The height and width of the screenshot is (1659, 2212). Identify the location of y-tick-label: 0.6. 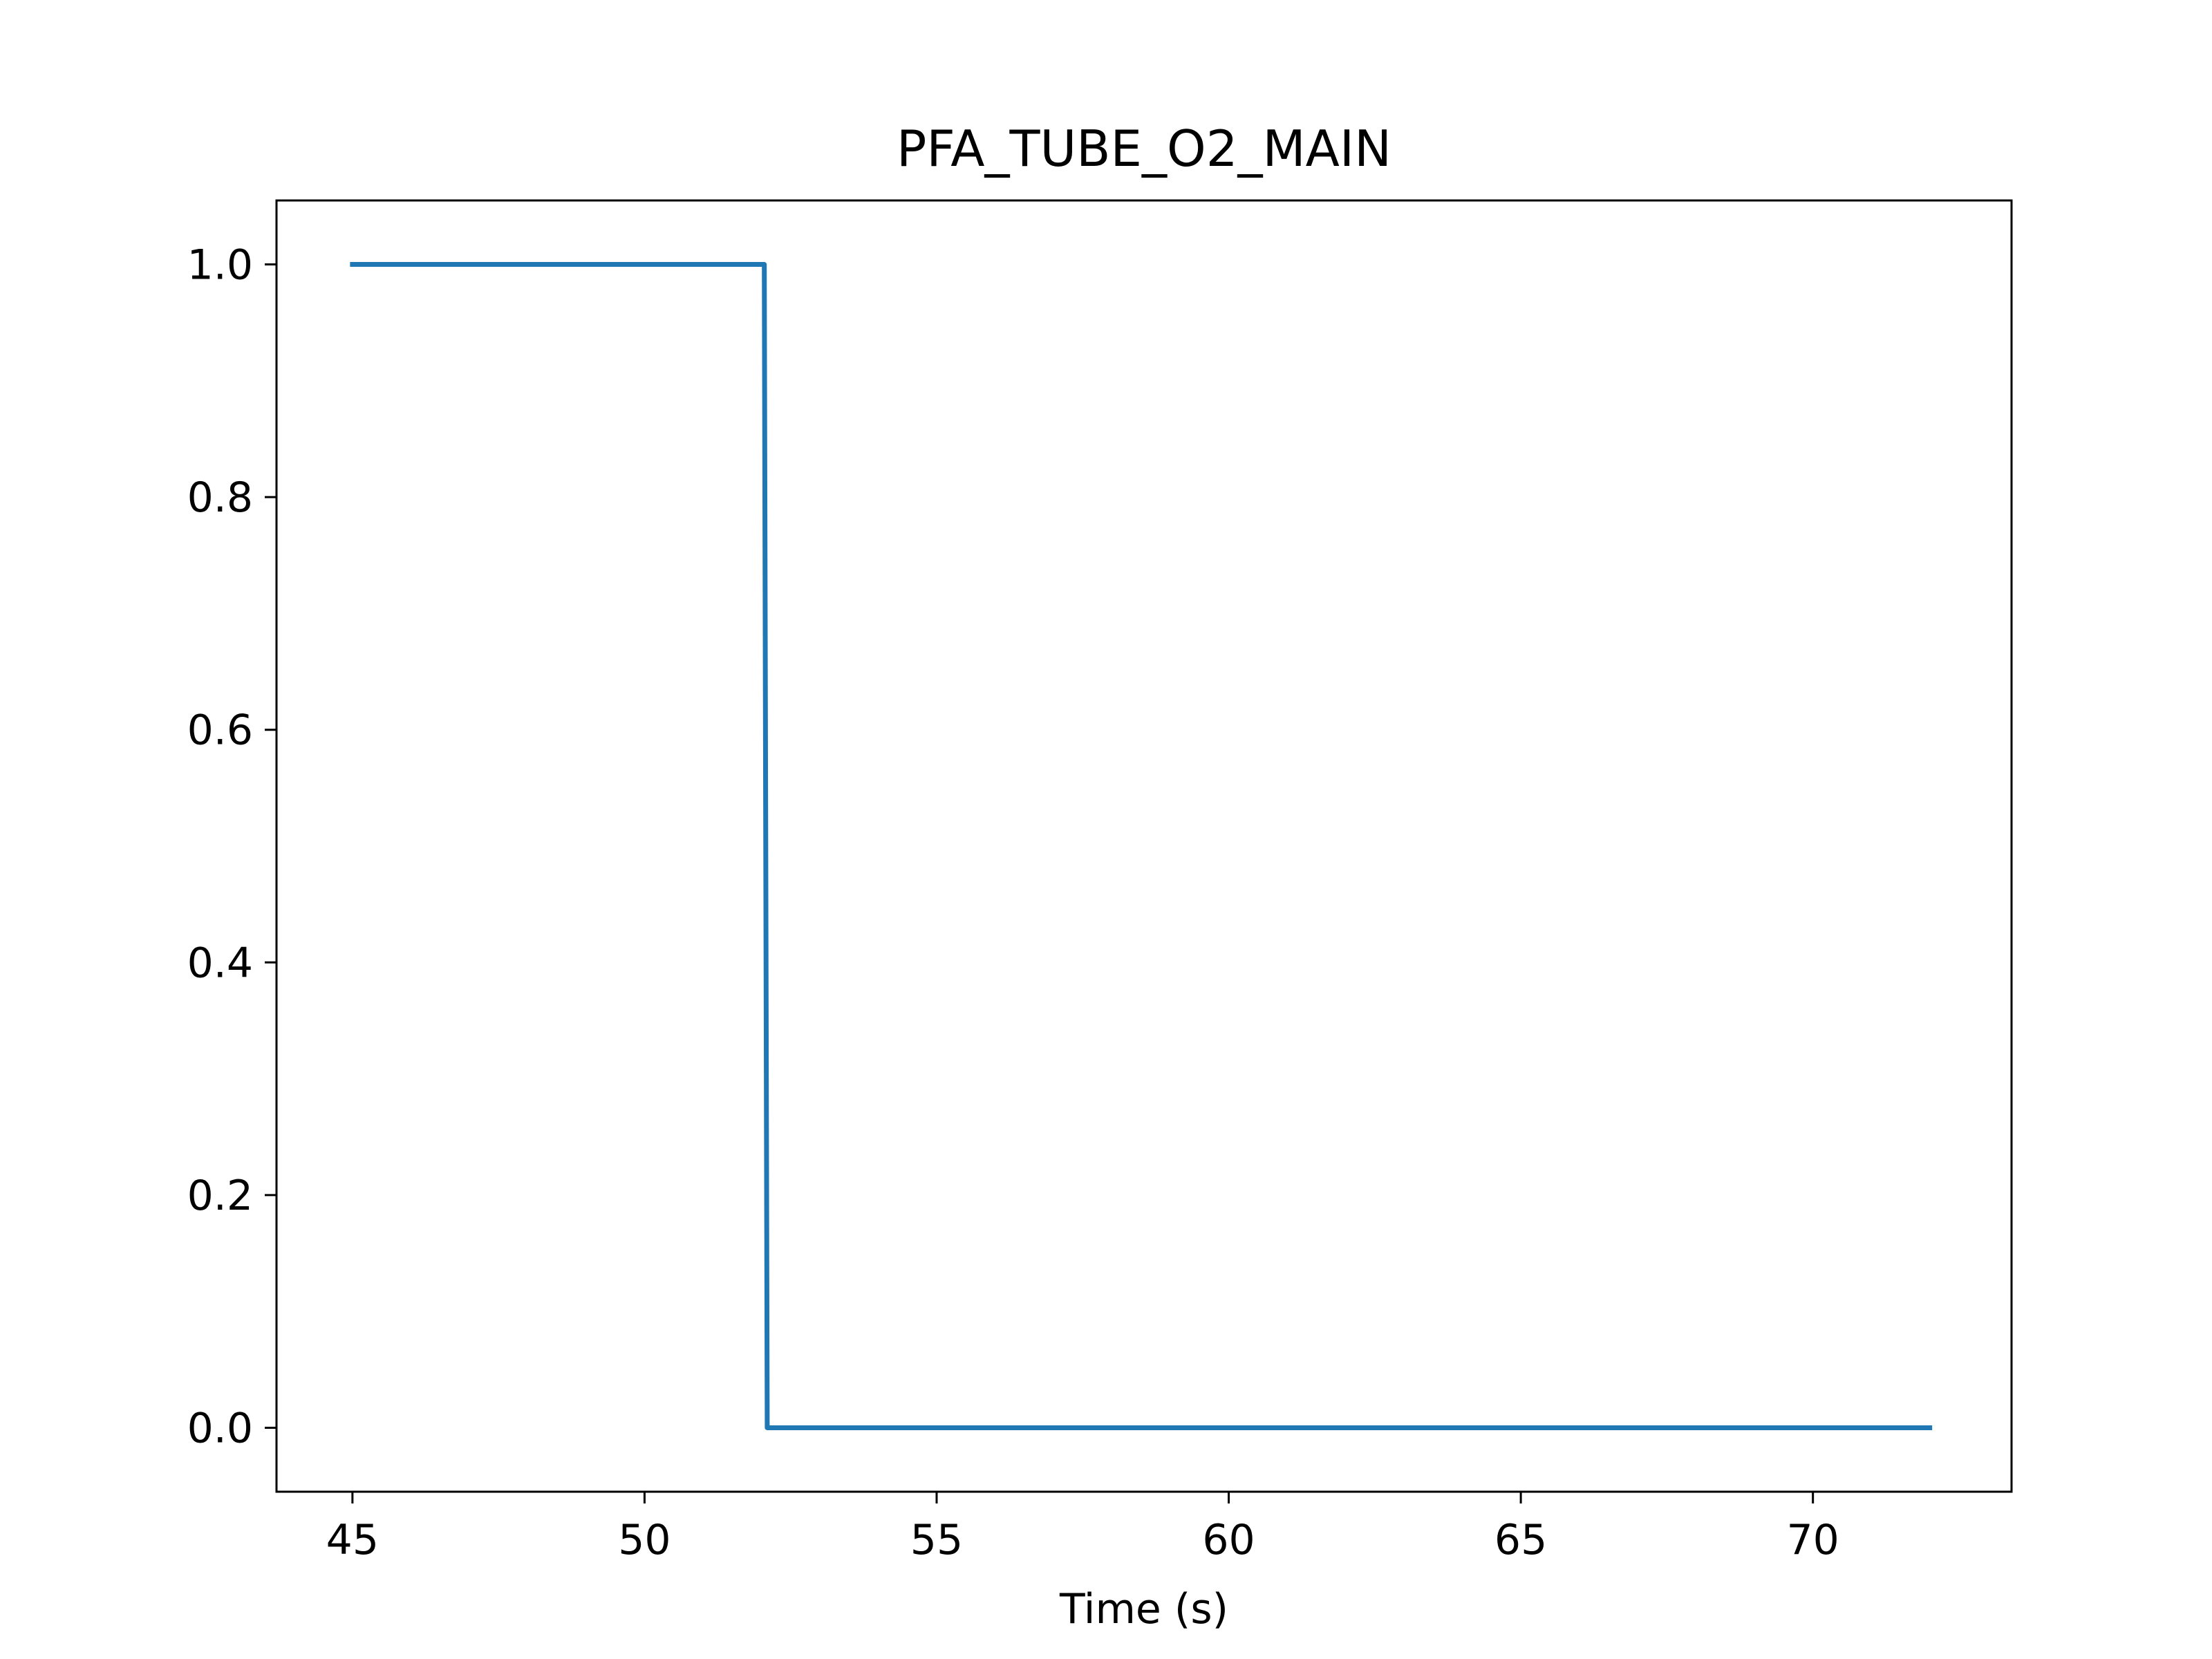
(220, 730).